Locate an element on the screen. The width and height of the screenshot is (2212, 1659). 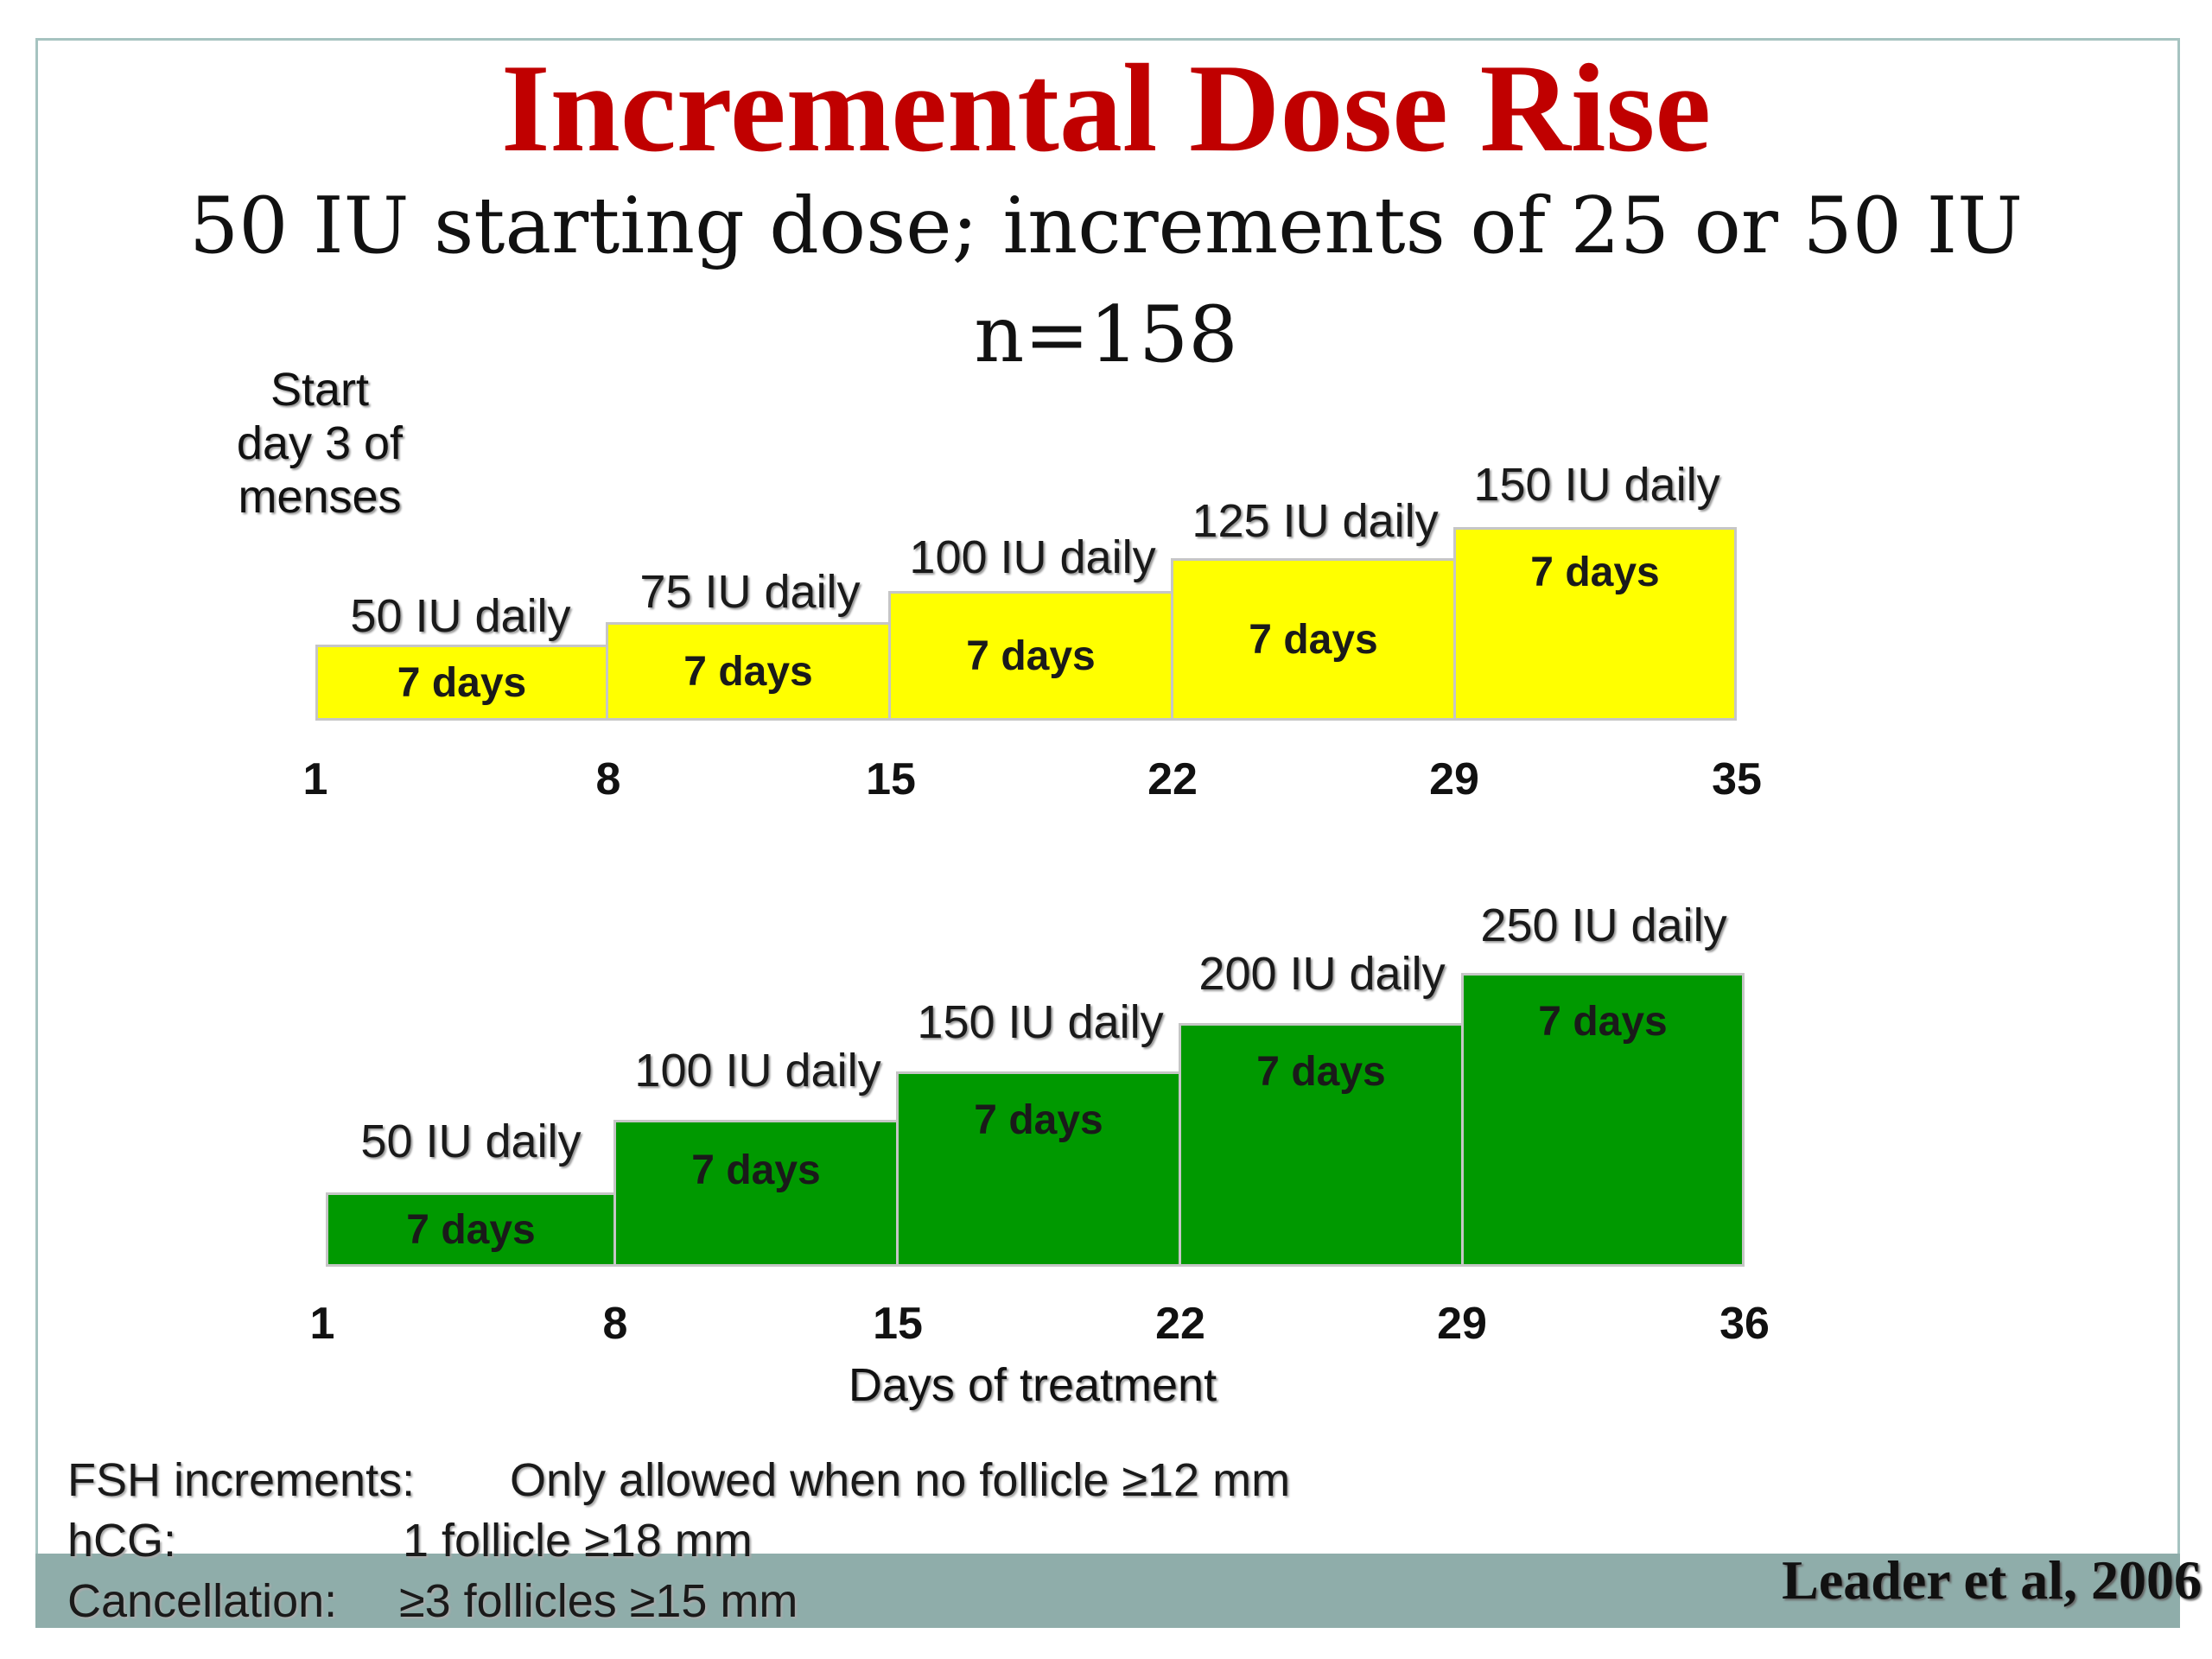
protocol-b-day-tick: 36 is located at coordinates (1744, 1324).